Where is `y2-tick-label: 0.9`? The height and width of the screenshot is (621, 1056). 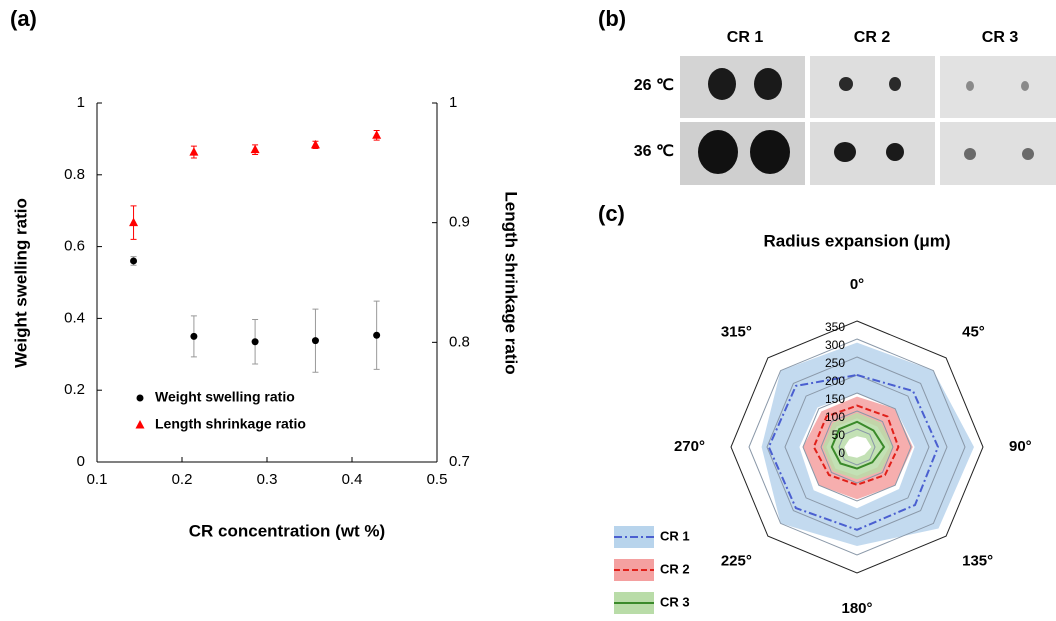
y2-tick-label: 0.9 is located at coordinates (459, 222).